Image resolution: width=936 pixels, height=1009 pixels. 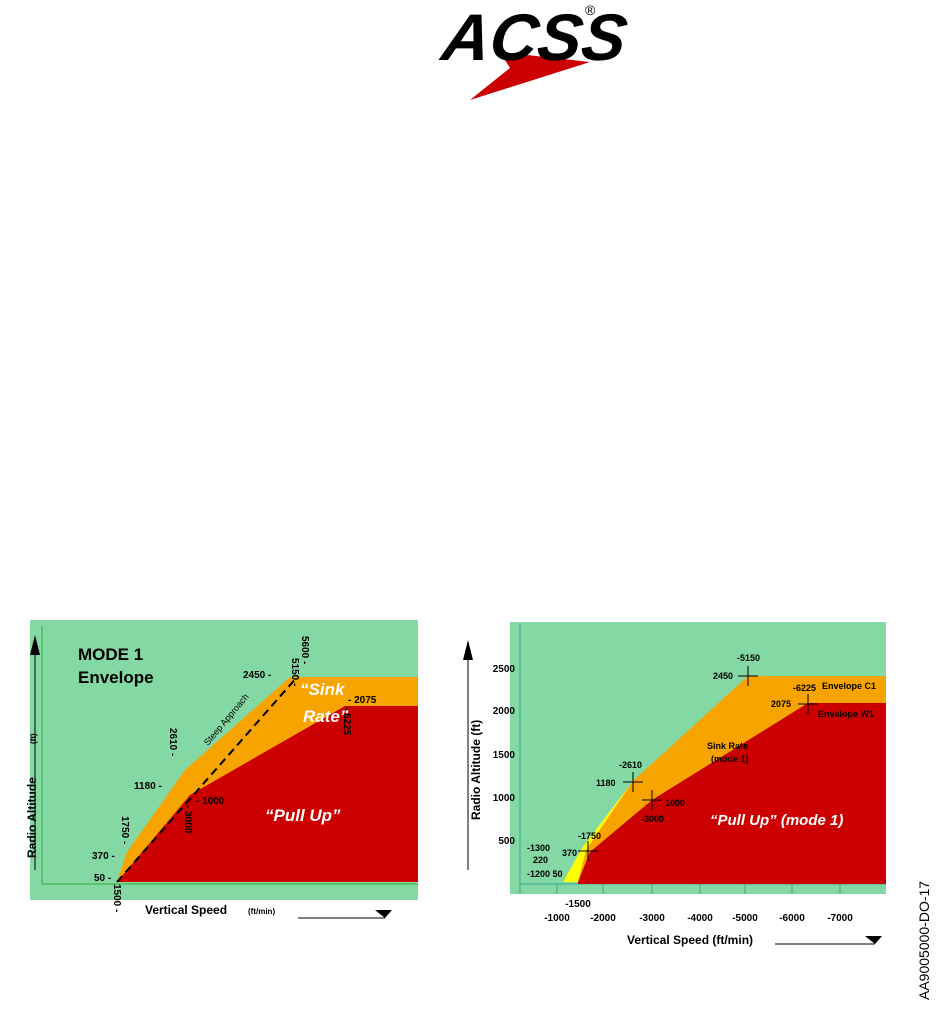 What do you see at coordinates (589, 836) in the screenshot?
I see `label: -1750` at bounding box center [589, 836].